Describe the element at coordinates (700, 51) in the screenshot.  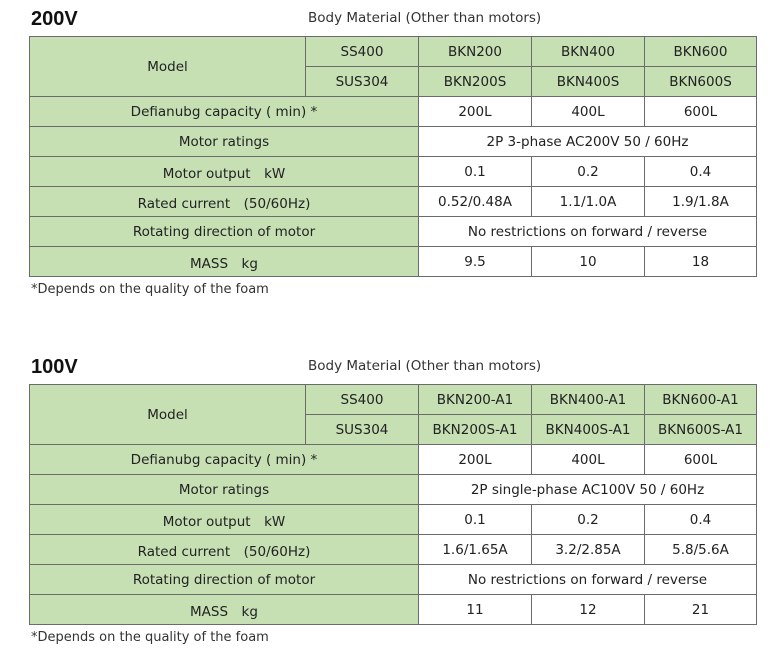
I see `model-cell: BKN600` at that location.